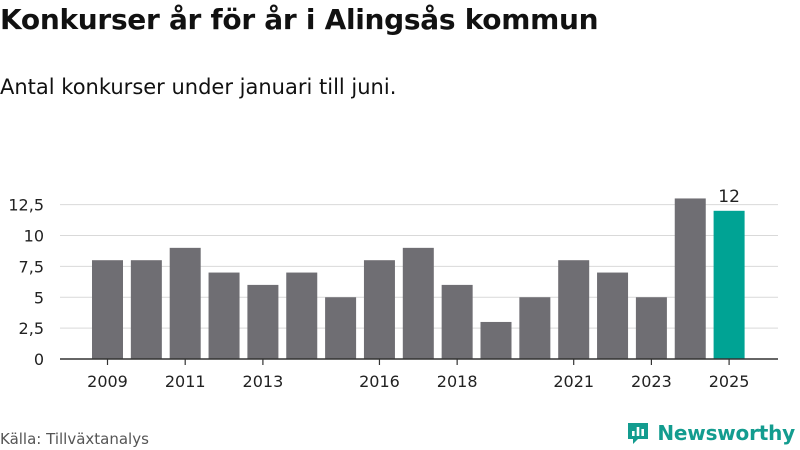  What do you see at coordinates (107, 381) in the screenshot?
I see `x-tick-label: 2009` at bounding box center [107, 381].